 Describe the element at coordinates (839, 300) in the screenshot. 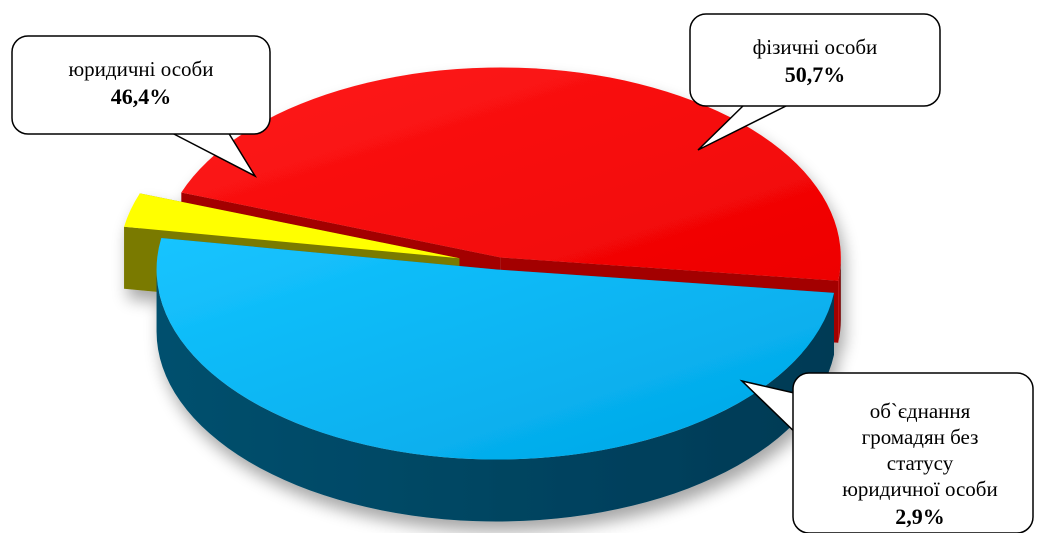

I see `pie-slice-side` at that location.